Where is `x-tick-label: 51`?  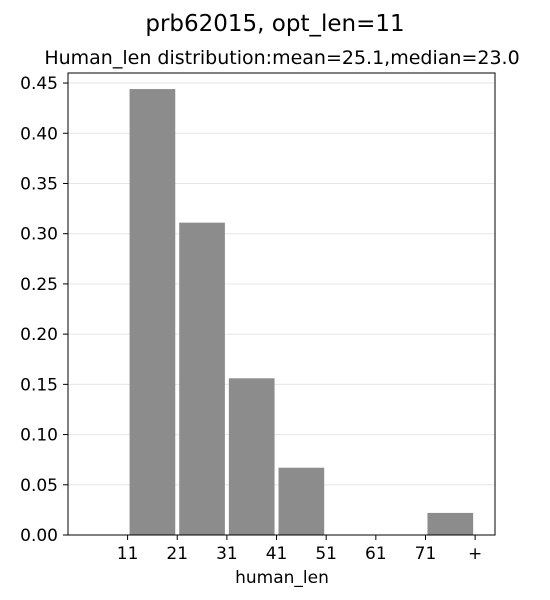 x-tick-label: 51 is located at coordinates (326, 554).